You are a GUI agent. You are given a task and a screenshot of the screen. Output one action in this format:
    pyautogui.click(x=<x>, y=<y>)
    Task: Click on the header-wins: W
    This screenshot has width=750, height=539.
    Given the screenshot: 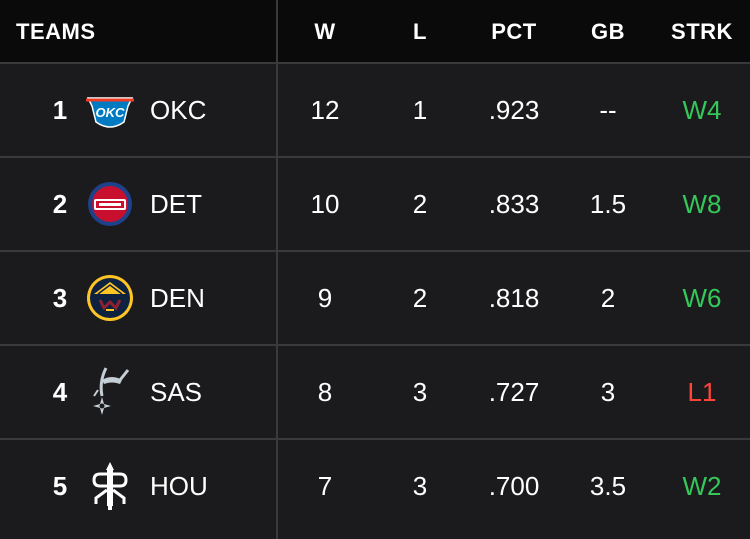 What is the action you would take?
    pyautogui.click(x=325, y=31)
    